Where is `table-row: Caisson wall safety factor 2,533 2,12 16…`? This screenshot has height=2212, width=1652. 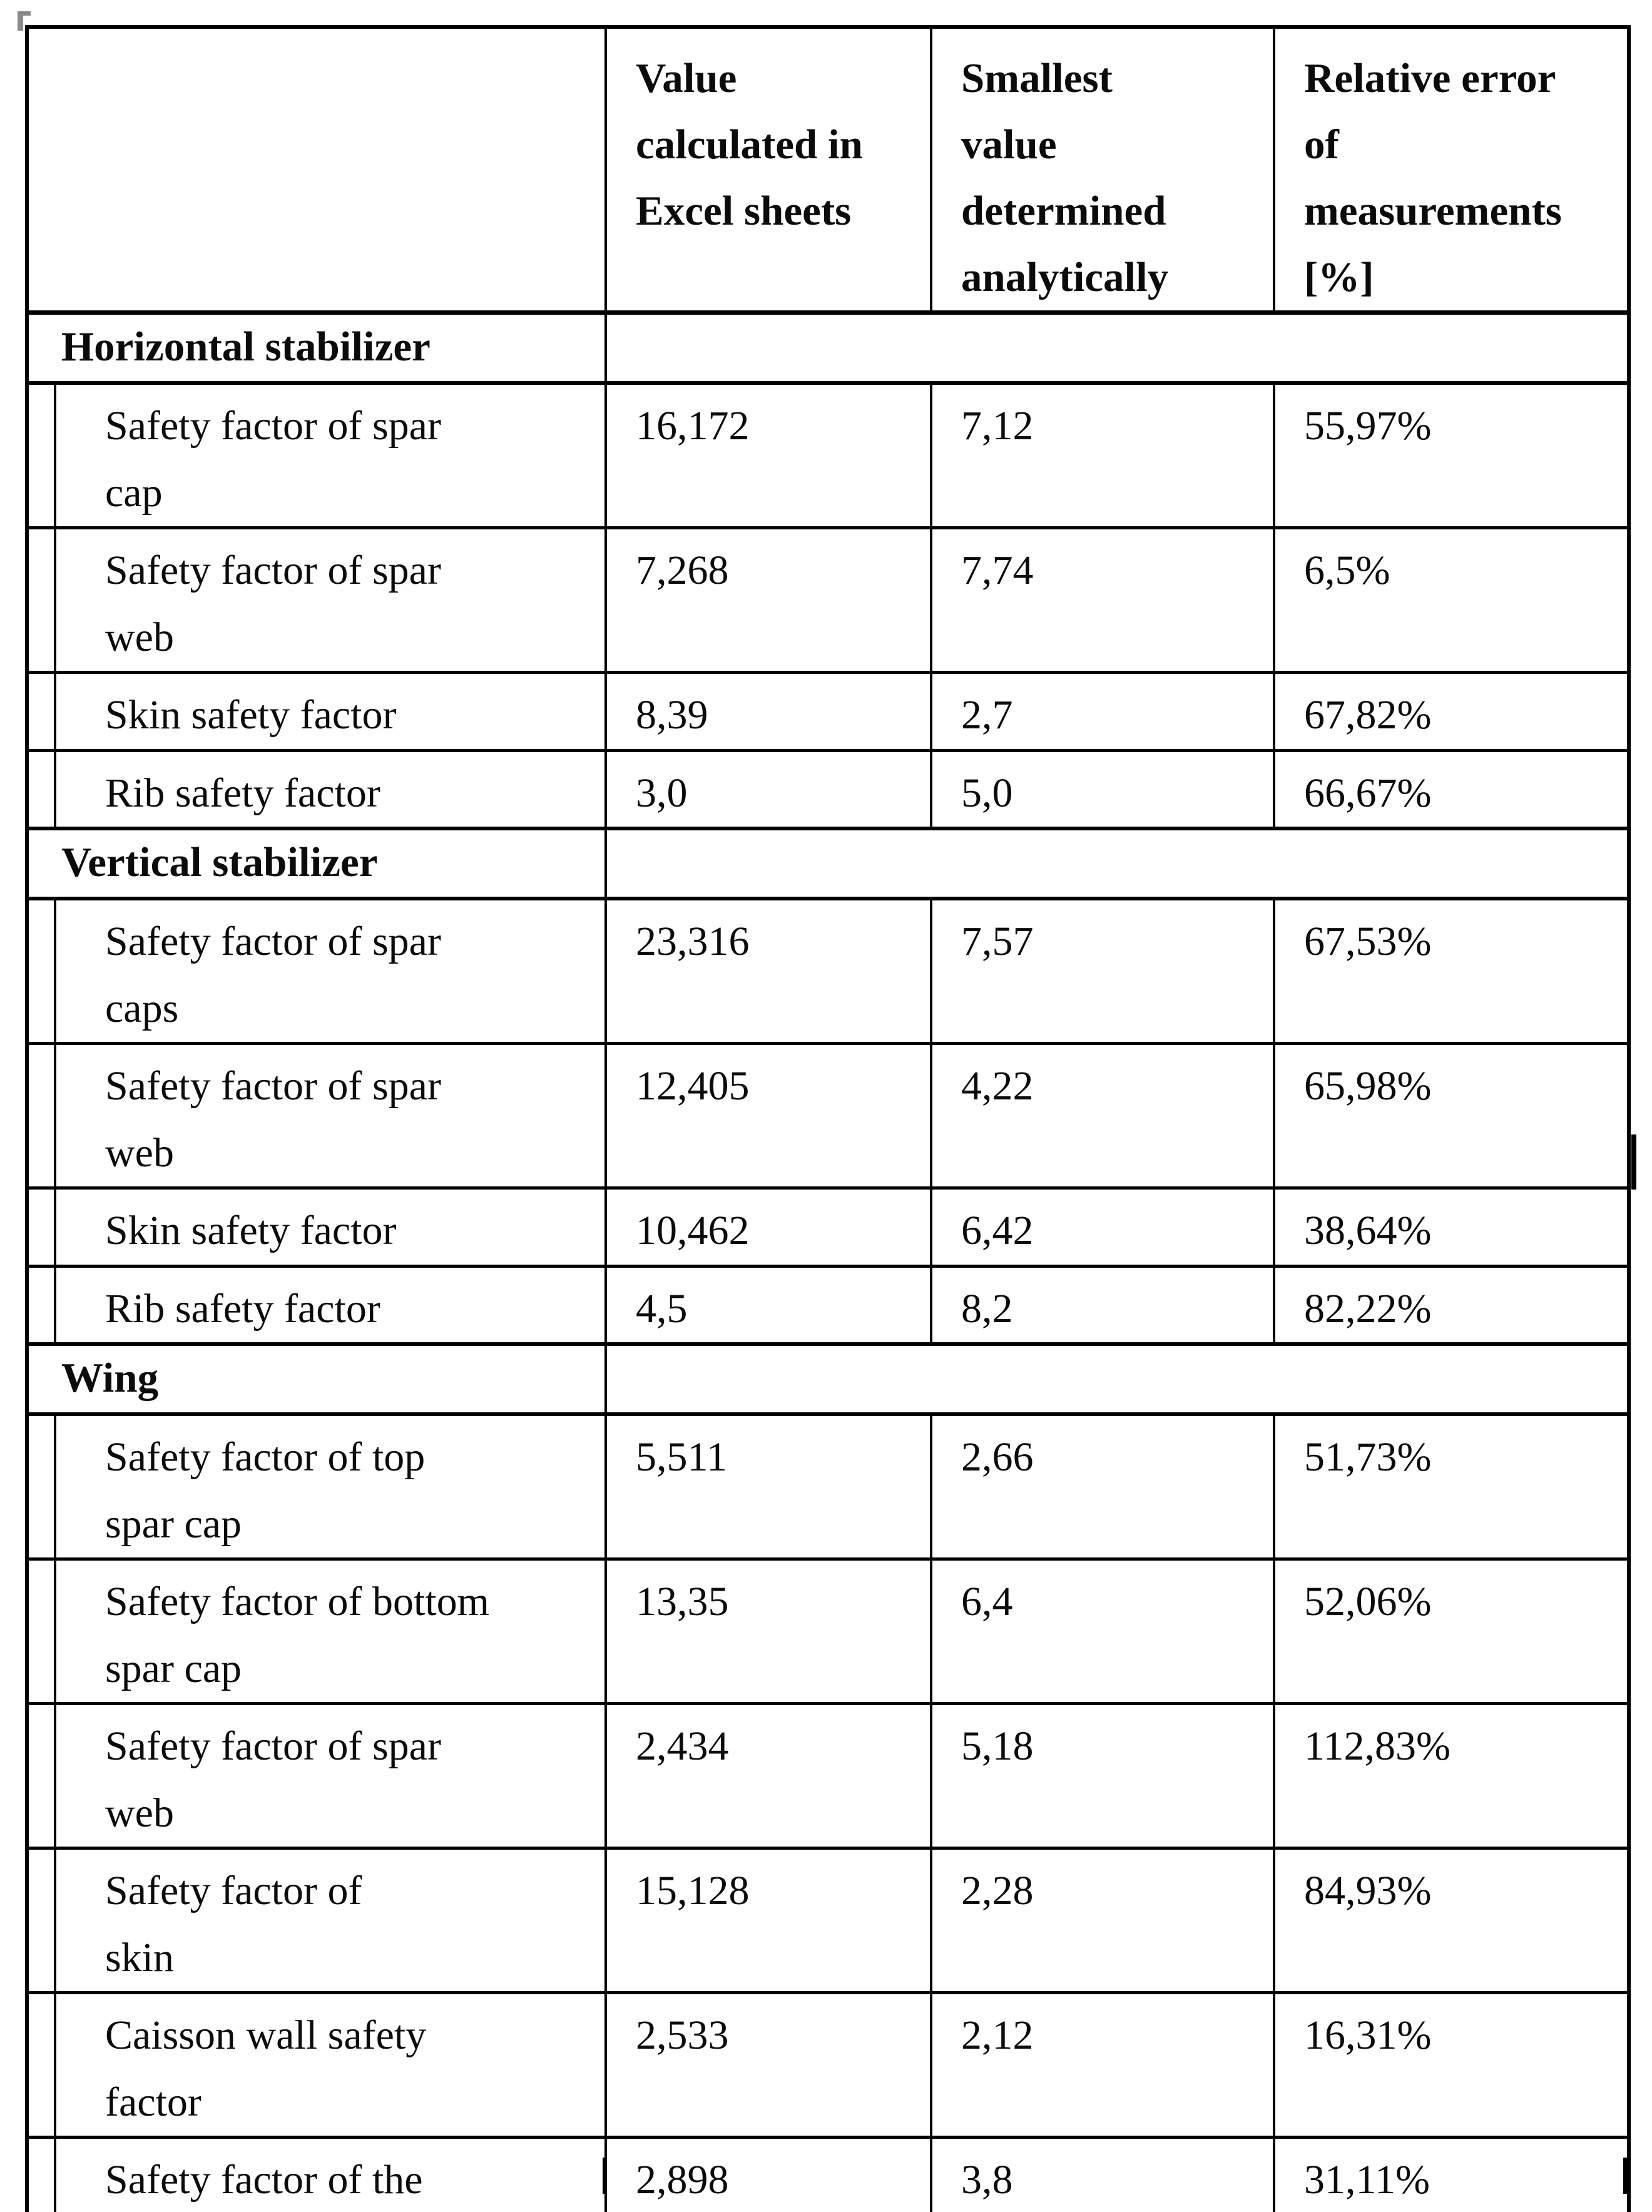 table-row: Caisson wall safety factor 2,533 2,12 16… is located at coordinates (828, 2065).